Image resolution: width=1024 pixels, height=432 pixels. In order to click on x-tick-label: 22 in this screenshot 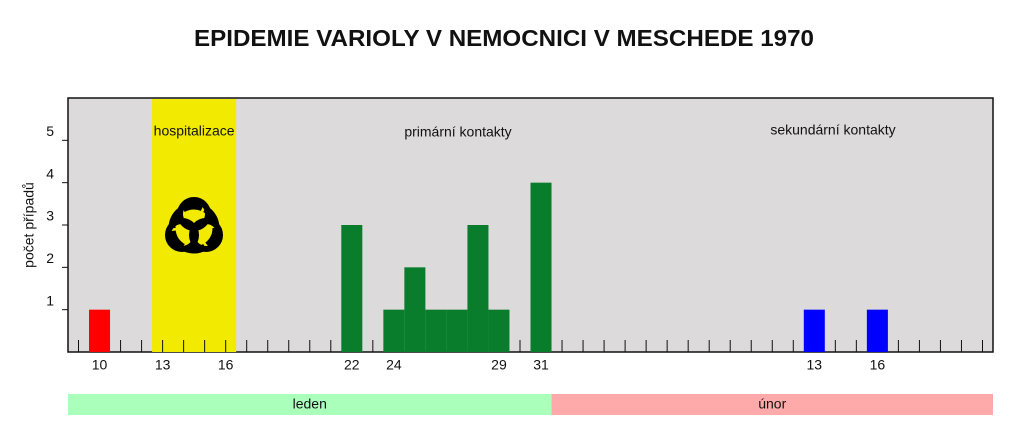, I will do `click(352, 365)`.